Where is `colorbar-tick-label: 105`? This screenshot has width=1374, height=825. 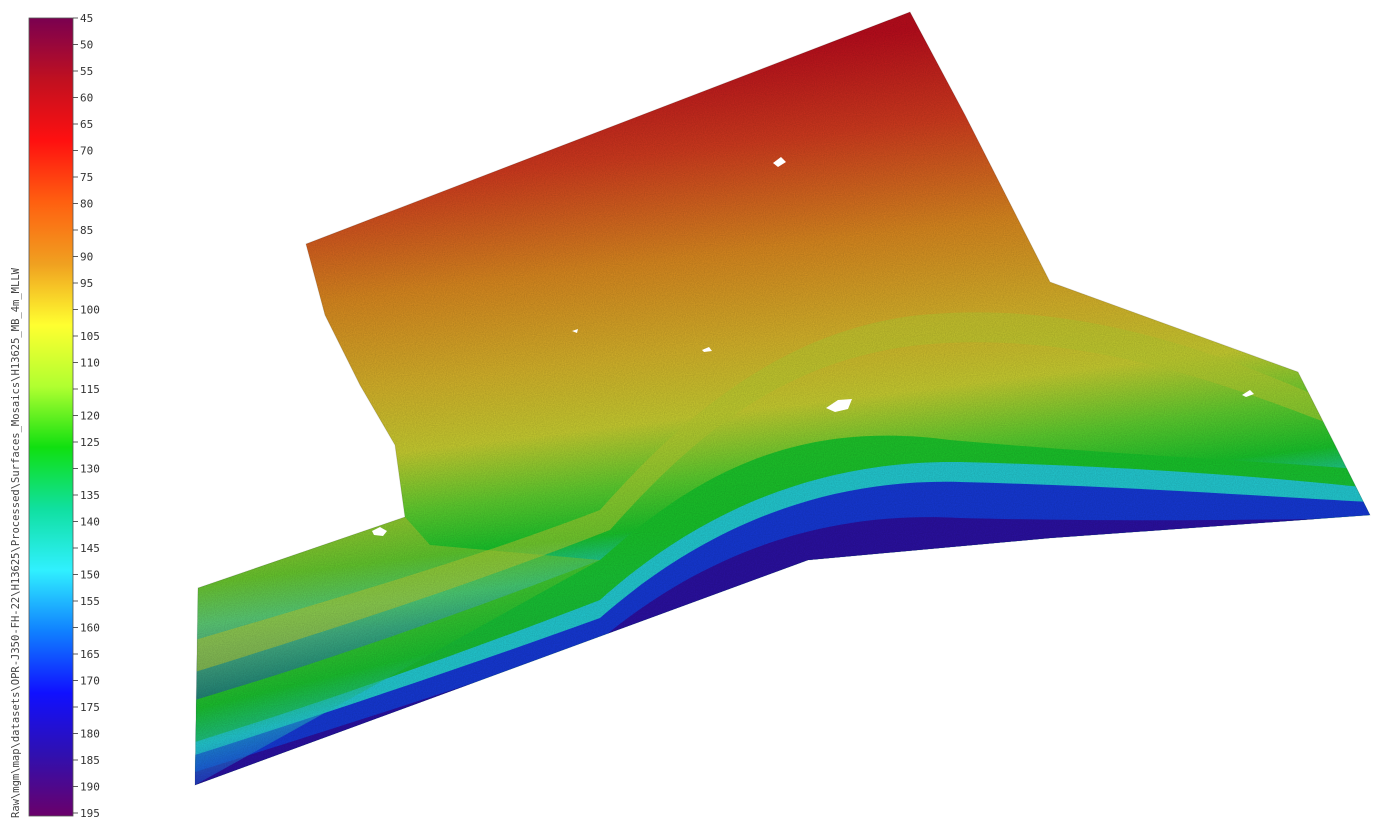
colorbar-tick-label: 105 is located at coordinates (90, 336).